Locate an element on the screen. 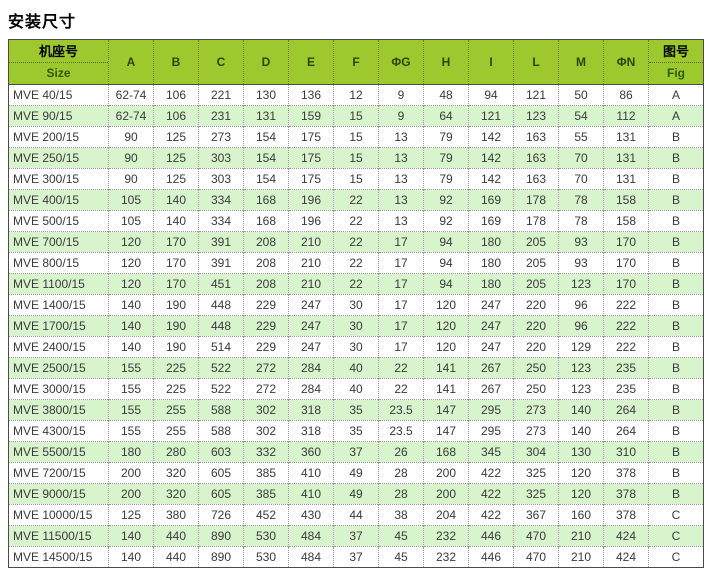 This screenshot has height=577, width=710. dim-cell: 105 is located at coordinates (131, 221).